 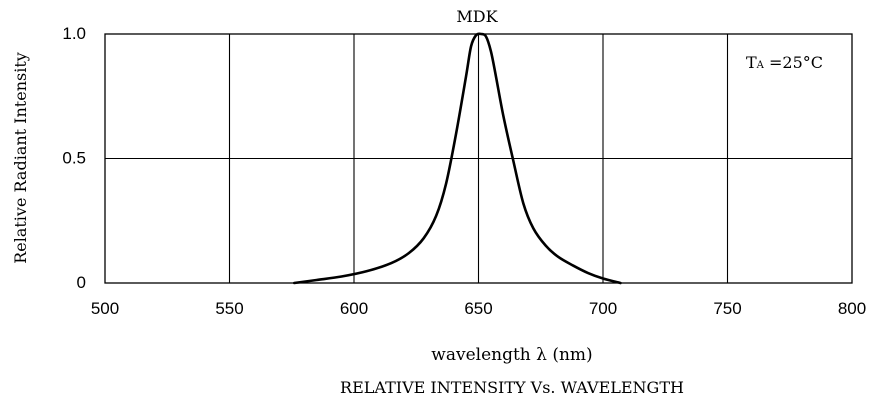 I want to click on y-tick-labels: 0 0.5 1.0, so click(x=74, y=158).